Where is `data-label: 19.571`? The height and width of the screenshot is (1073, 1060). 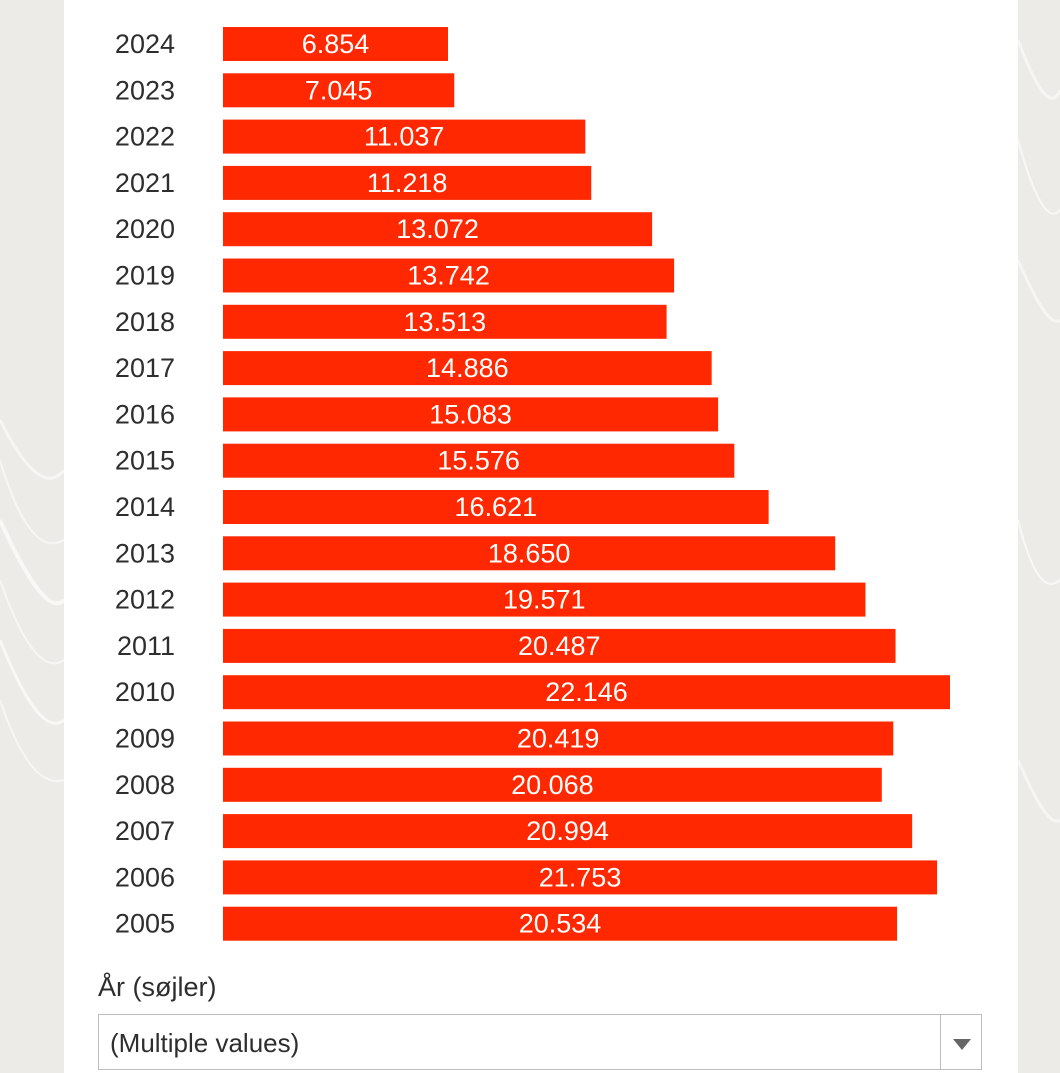 data-label: 19.571 is located at coordinates (544, 600).